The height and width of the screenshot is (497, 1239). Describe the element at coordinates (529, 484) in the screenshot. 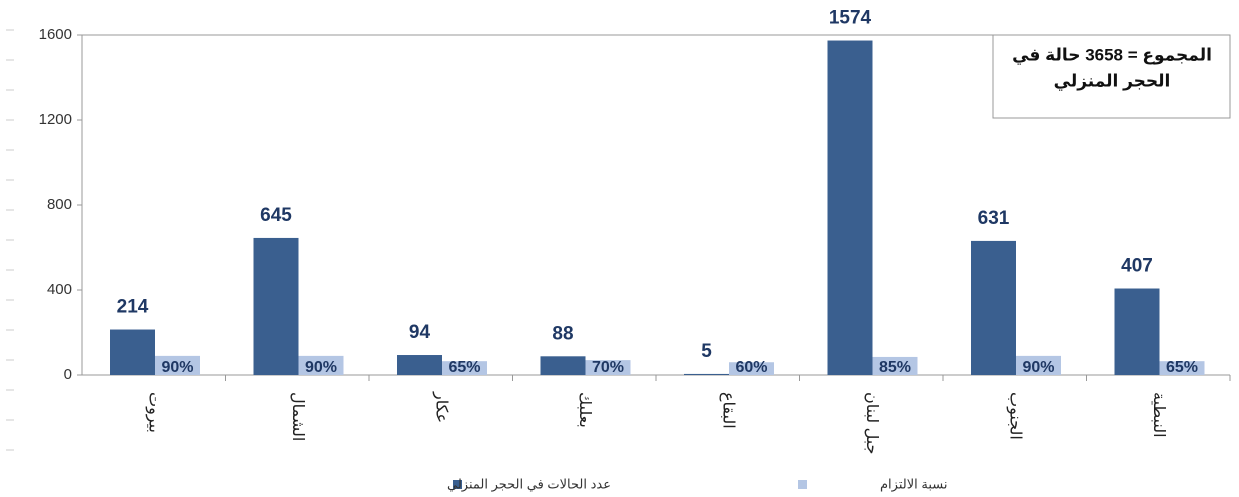

I see `legend-label: عدد الحالات في الحجر المنزلي` at that location.